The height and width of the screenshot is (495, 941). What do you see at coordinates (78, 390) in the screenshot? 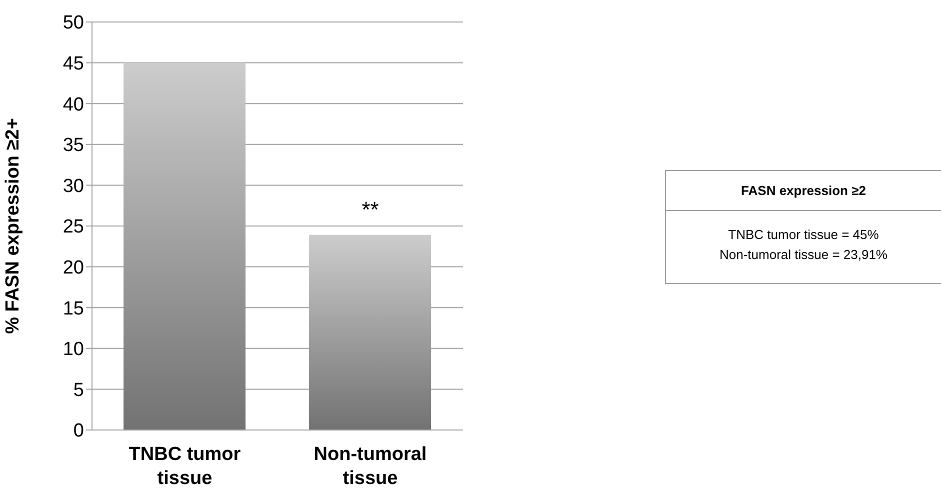
I see `y-tick-label: 5` at bounding box center [78, 390].